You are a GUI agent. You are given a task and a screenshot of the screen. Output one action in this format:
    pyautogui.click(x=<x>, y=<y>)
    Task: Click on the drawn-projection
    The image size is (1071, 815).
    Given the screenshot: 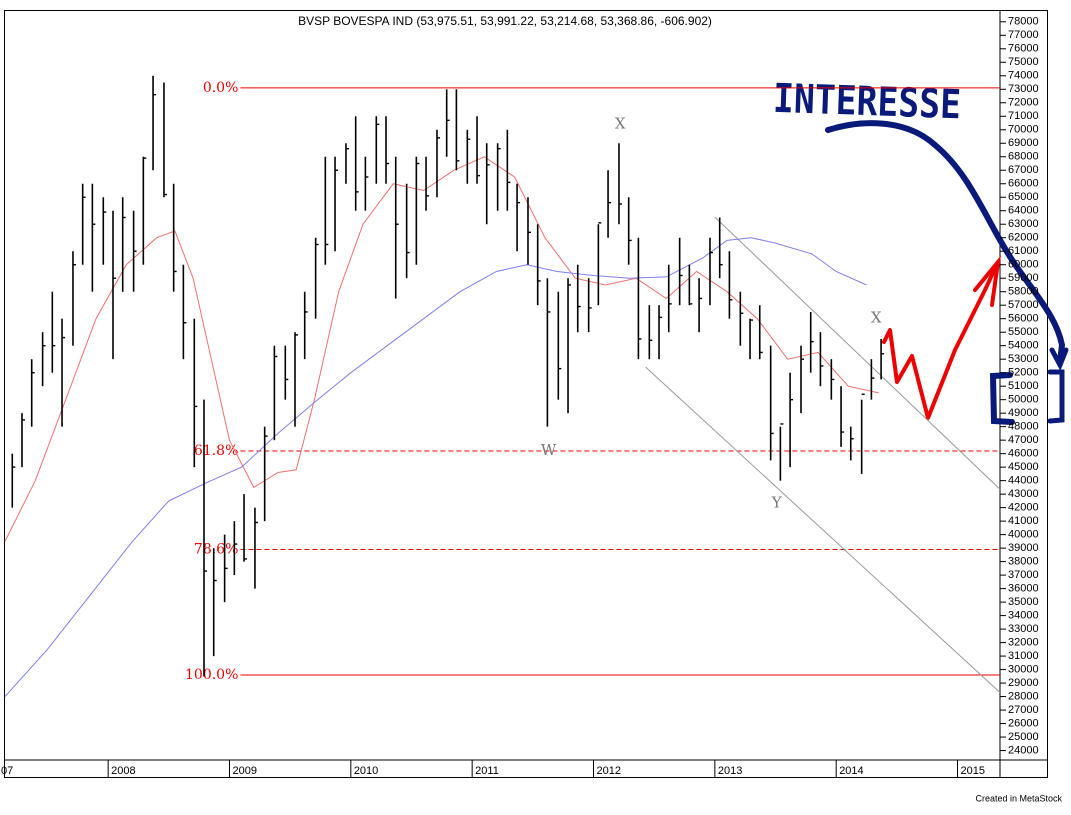 What is the action you would take?
    pyautogui.click(x=941, y=340)
    